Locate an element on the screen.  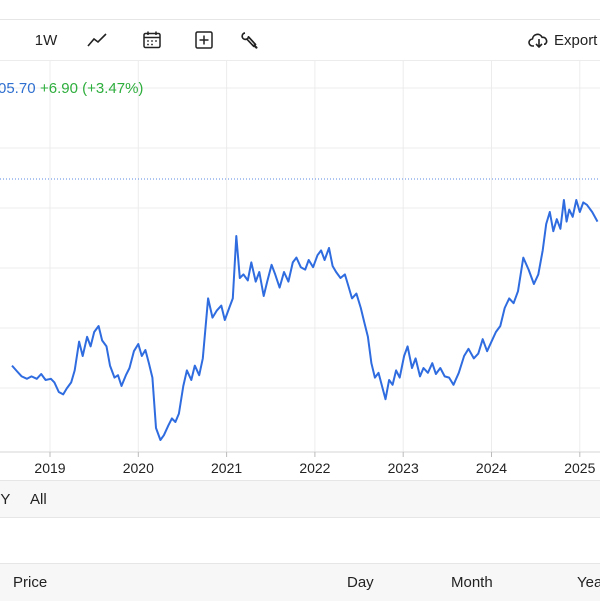
export-label: Export is located at coordinates (576, 40).